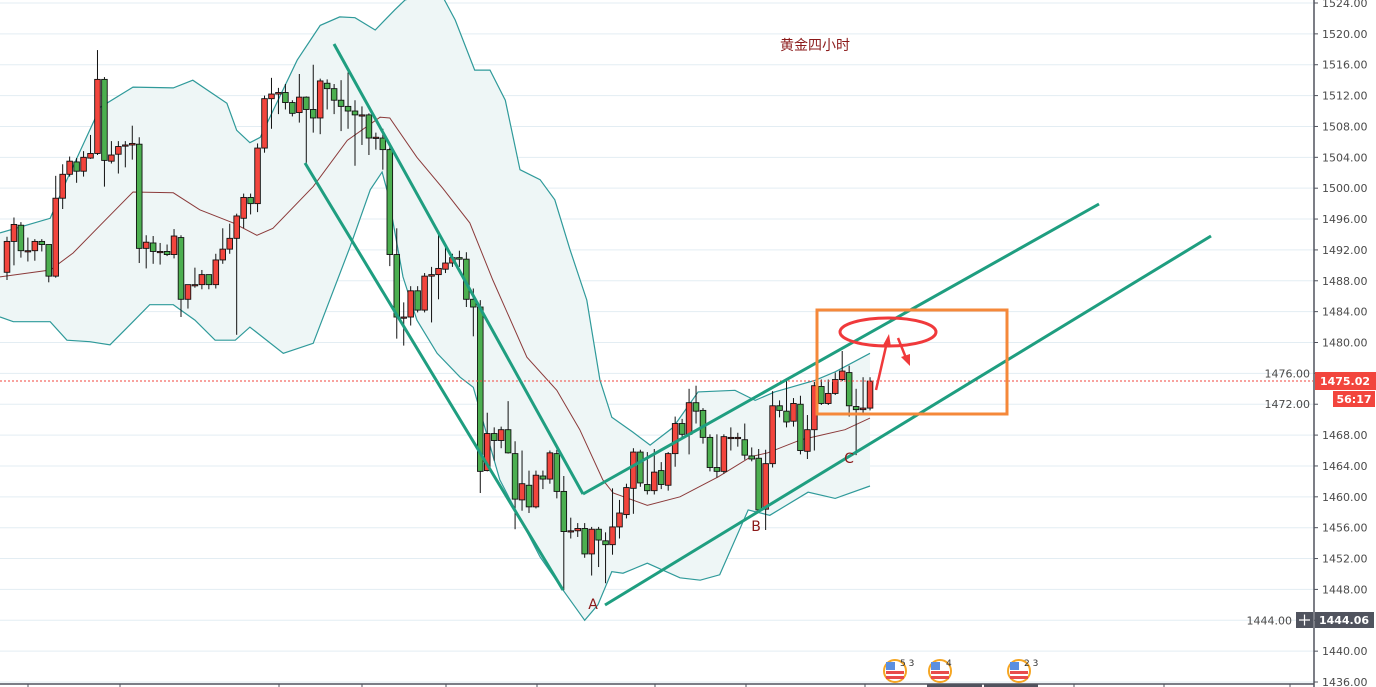  Describe the element at coordinates (1288, 404) in the screenshot. I see `price-tick-label: 1472.00` at that location.